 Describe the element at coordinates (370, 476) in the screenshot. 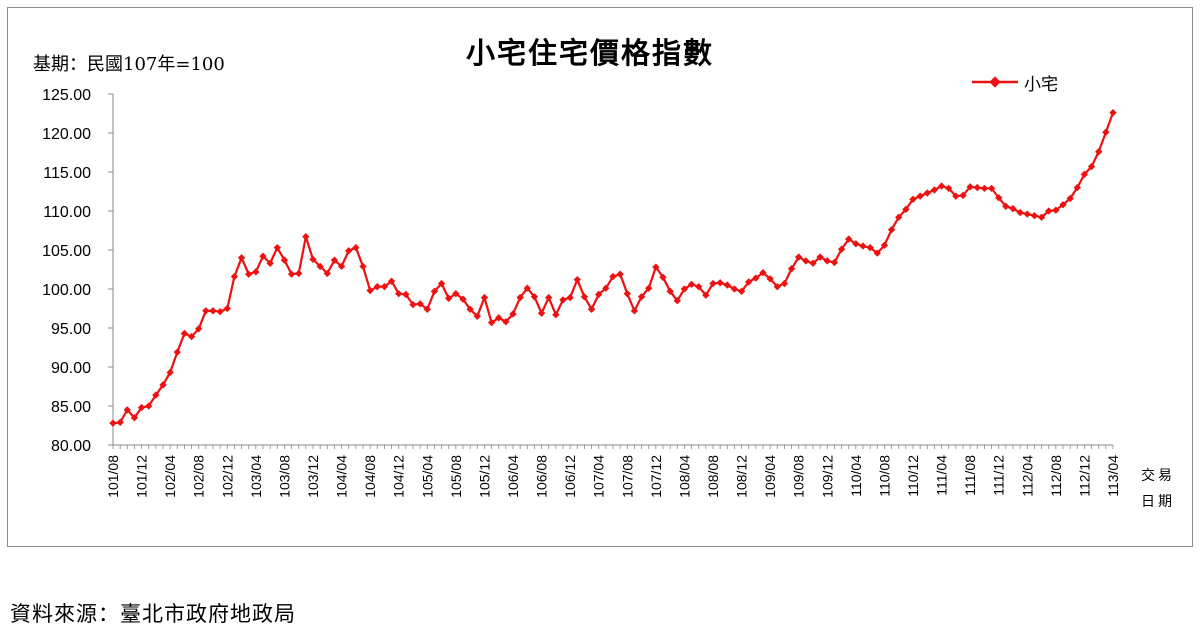

I see `x-tick-label: 104/08` at that location.